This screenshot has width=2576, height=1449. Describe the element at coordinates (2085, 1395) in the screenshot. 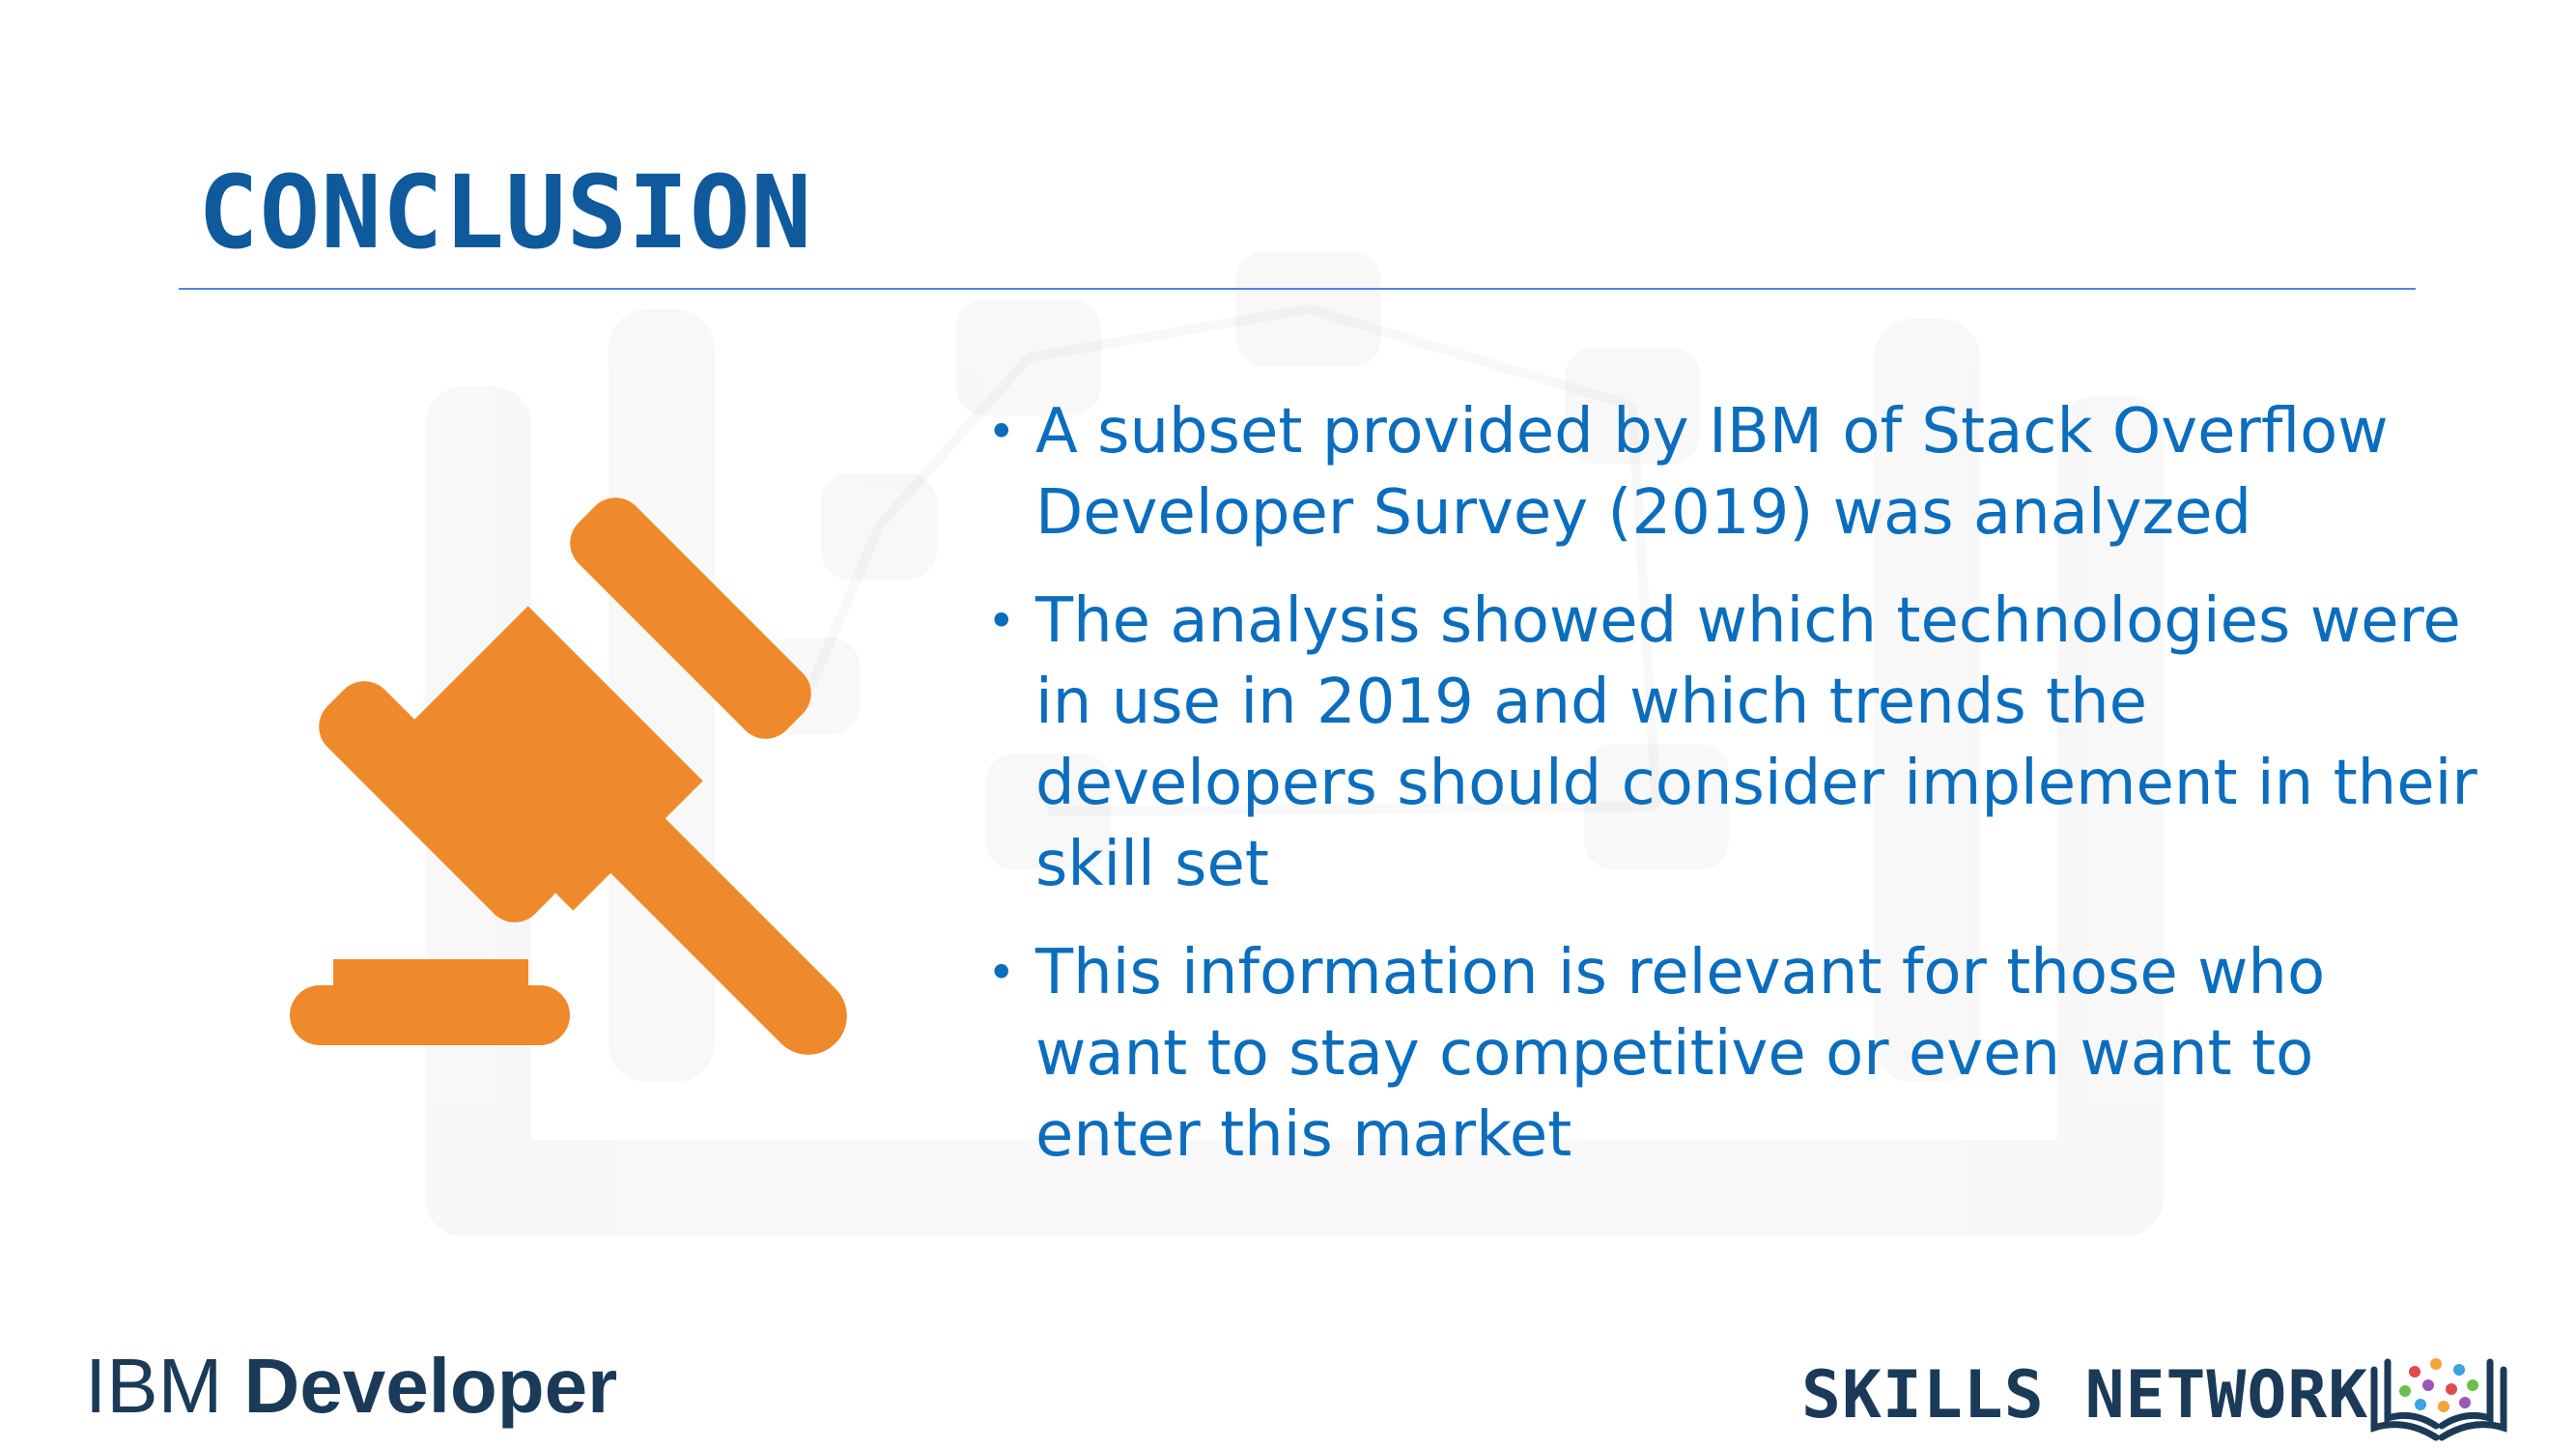

I see `skills-network-logo-text: SKILLS NETWORK` at that location.